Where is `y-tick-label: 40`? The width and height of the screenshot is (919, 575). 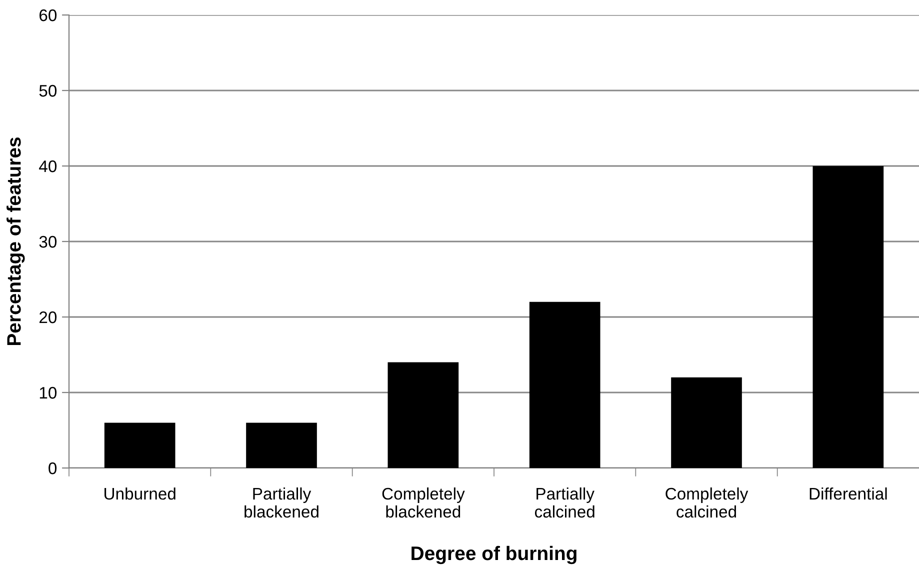
y-tick-label: 40 is located at coordinates (48, 166).